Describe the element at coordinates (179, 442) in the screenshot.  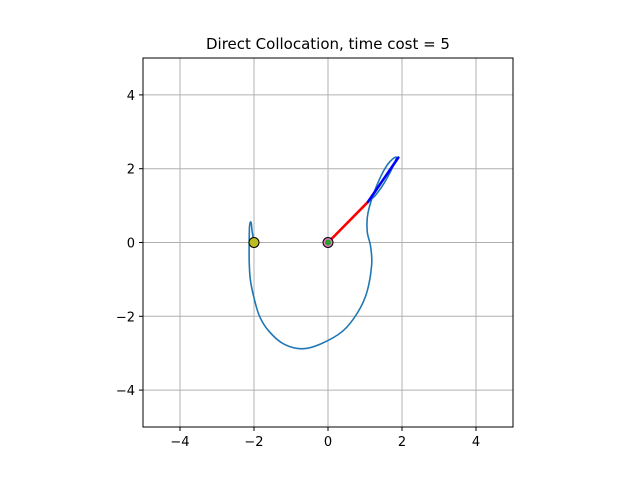
I see `x-tick-label: −4` at that location.